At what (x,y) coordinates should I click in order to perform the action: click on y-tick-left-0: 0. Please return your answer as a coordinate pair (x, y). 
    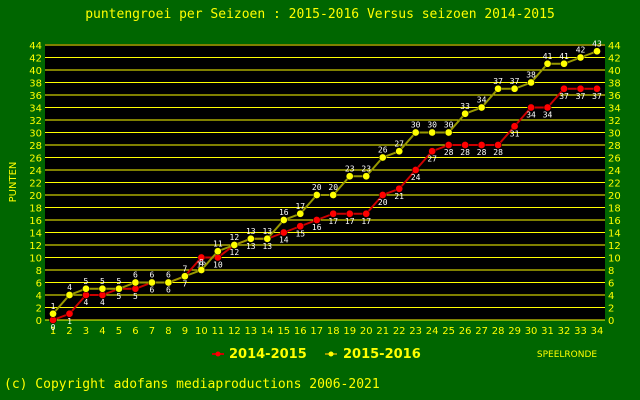
    Looking at the image, I should click on (39, 321).